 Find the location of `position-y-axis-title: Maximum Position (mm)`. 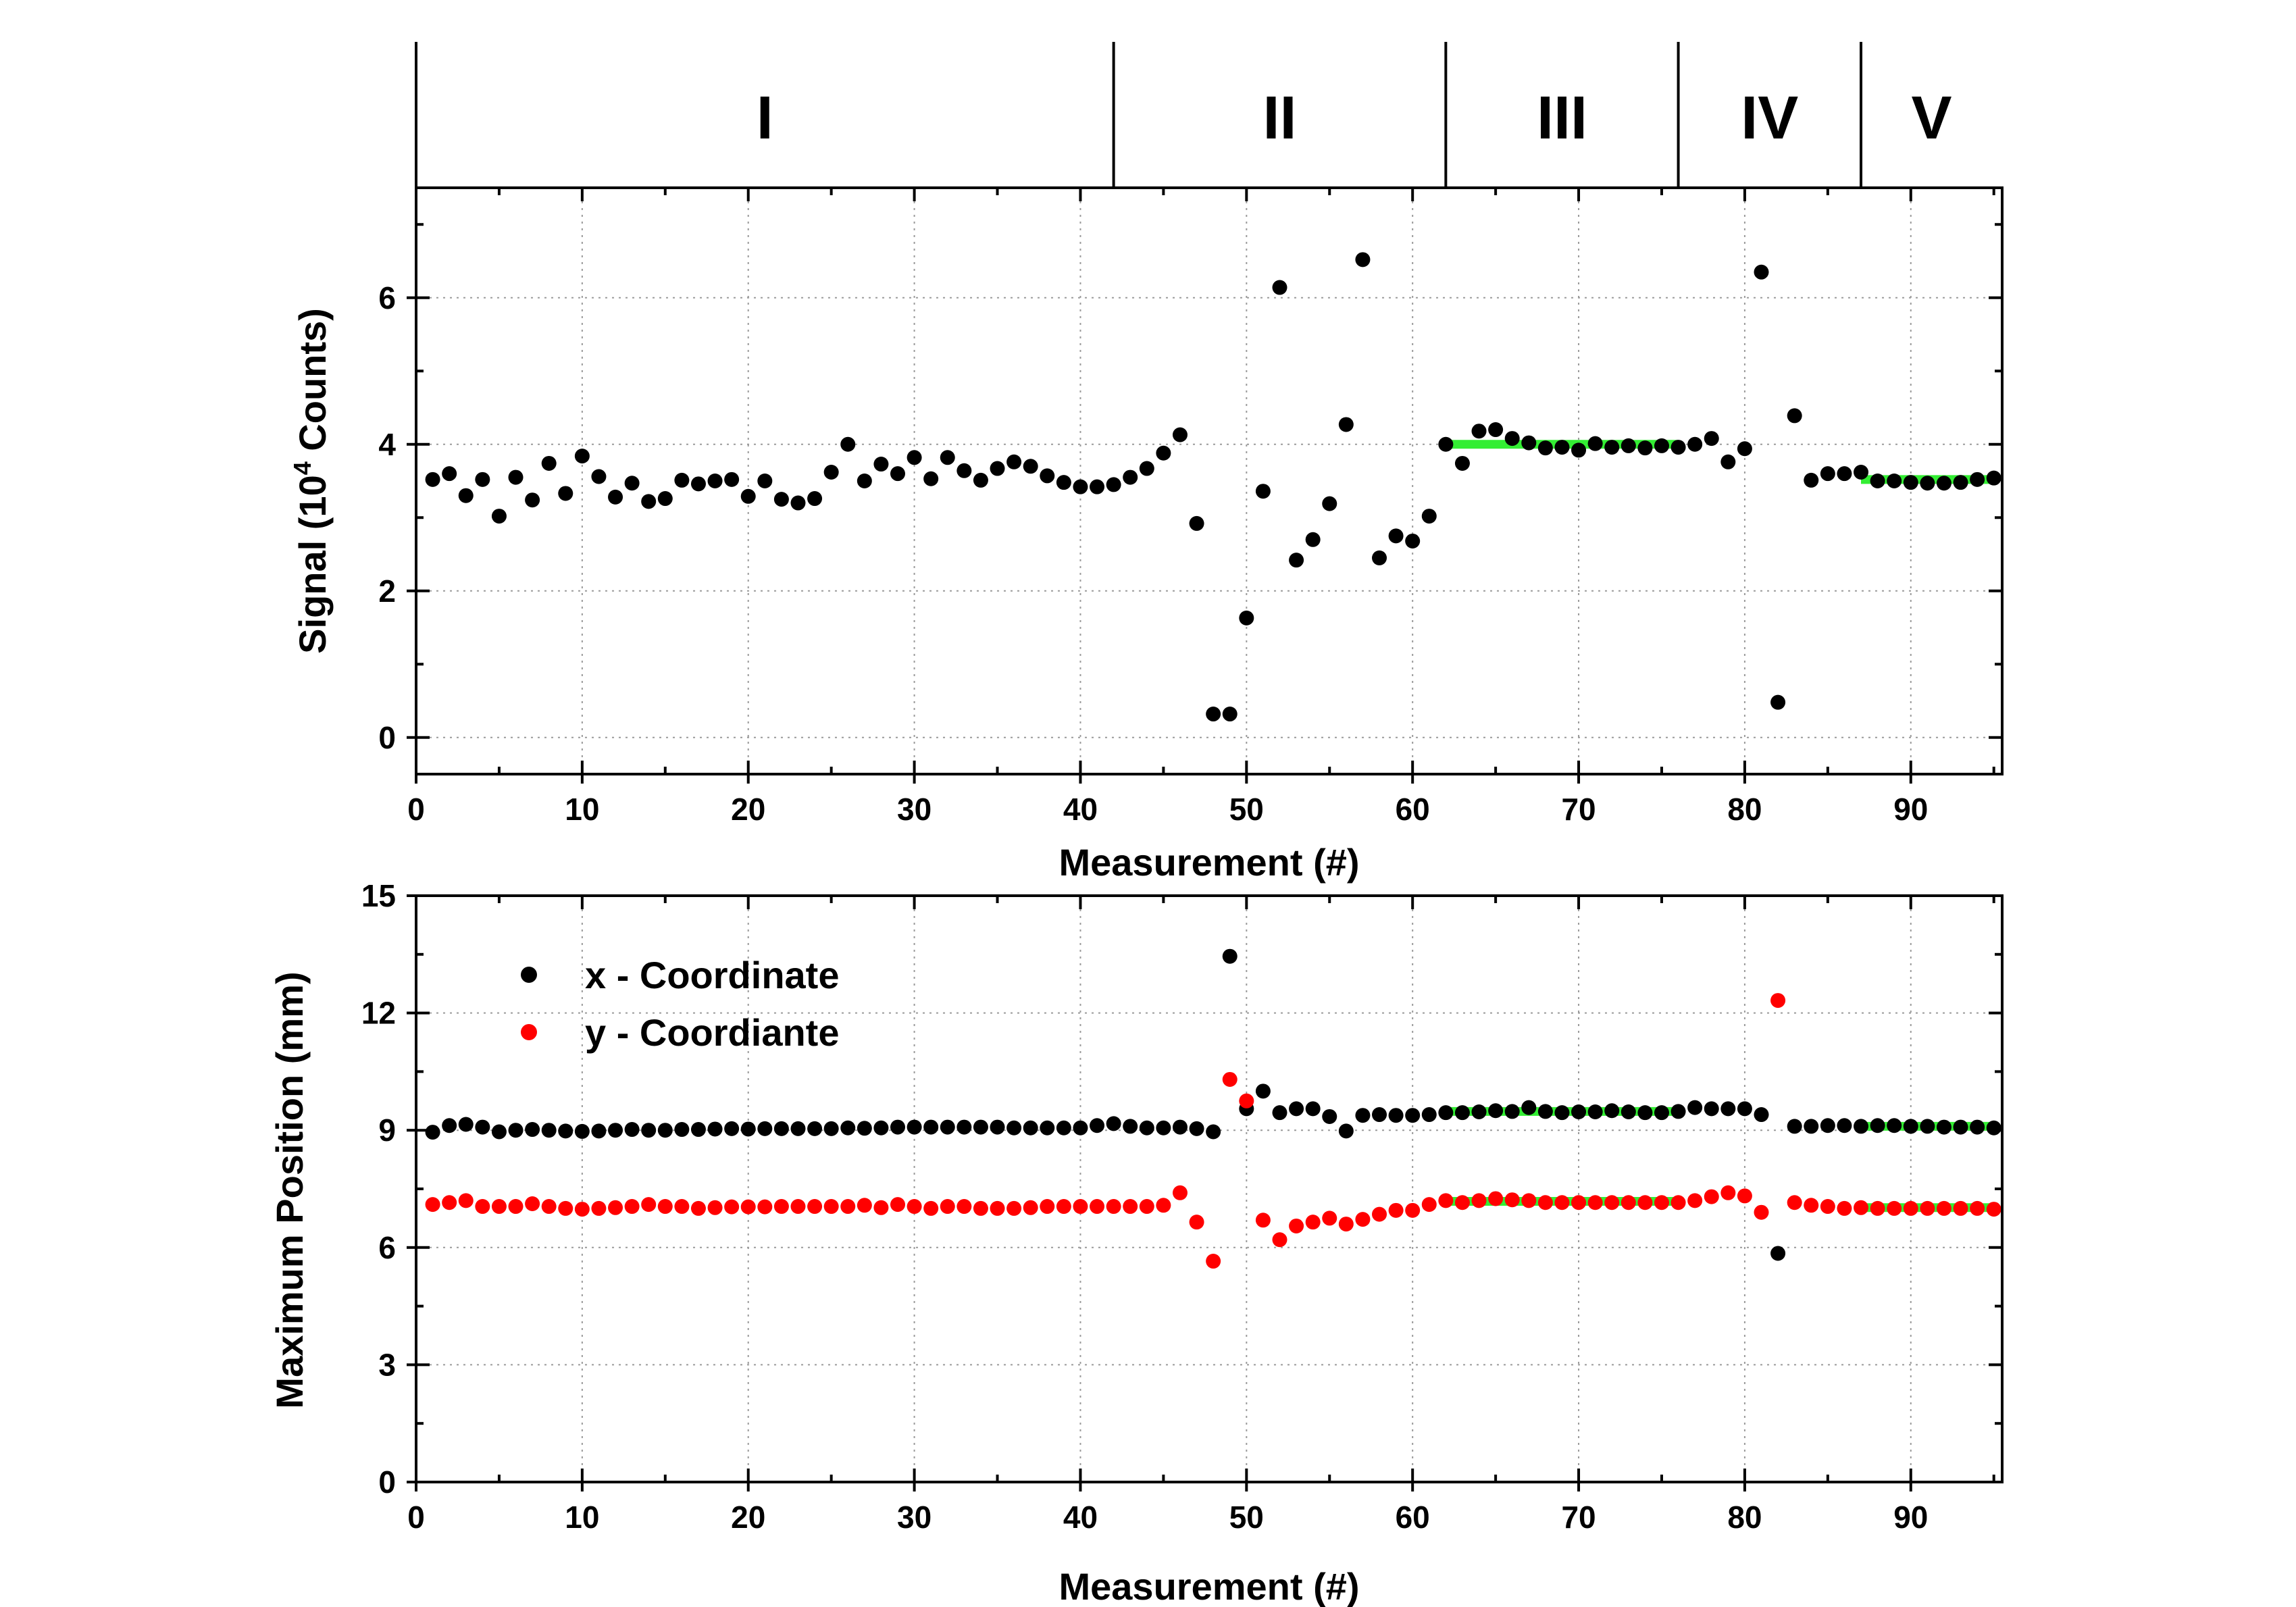

position-y-axis-title: Maximum Position (mm) is located at coordinates (289, 1189).